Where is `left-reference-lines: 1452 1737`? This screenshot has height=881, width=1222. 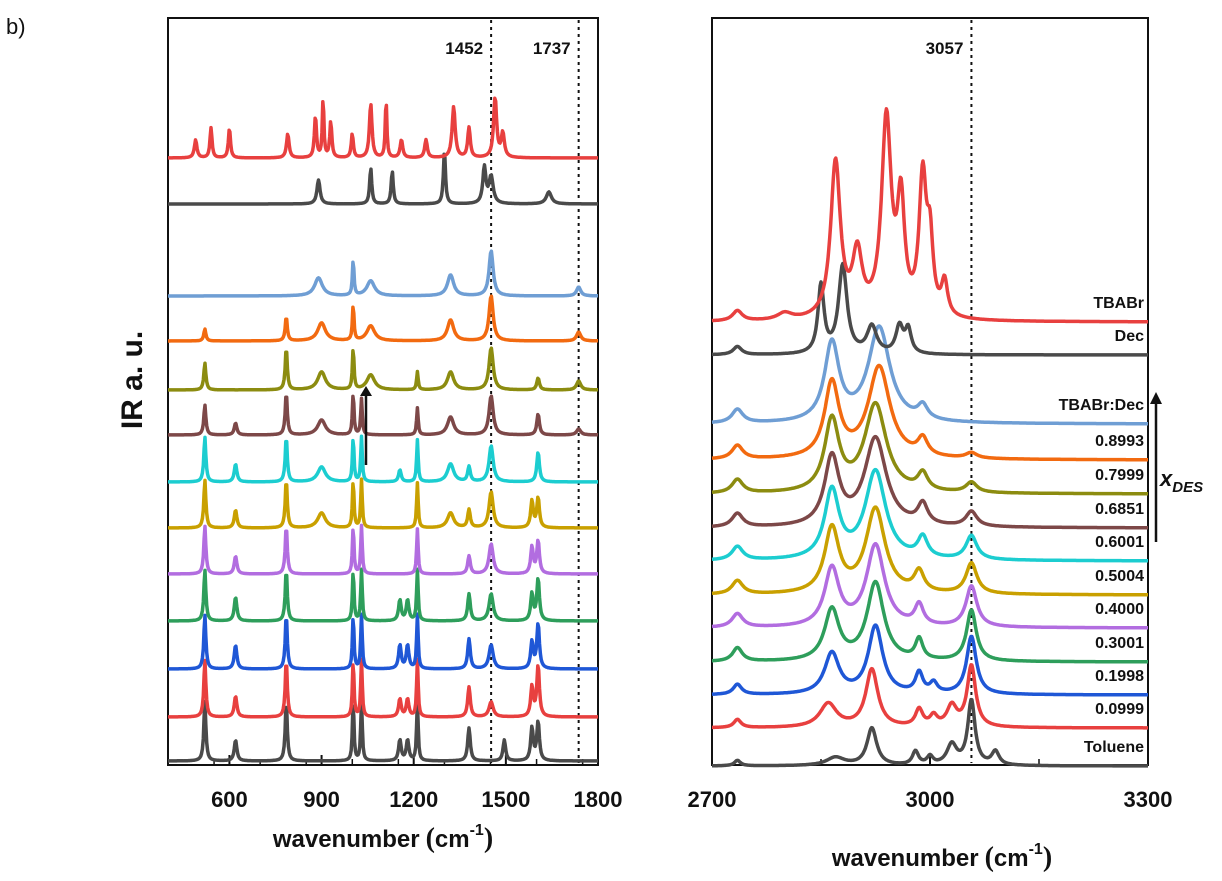
left-reference-lines: 1452 1737 is located at coordinates (512, 391).